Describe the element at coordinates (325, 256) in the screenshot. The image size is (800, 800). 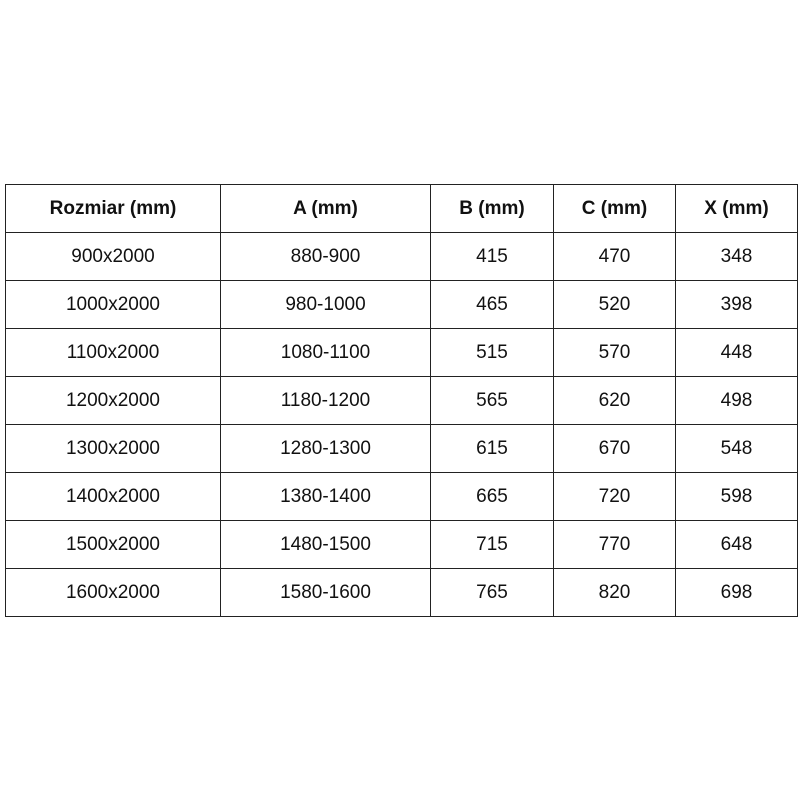
I see `cell-a: 880-900` at that location.